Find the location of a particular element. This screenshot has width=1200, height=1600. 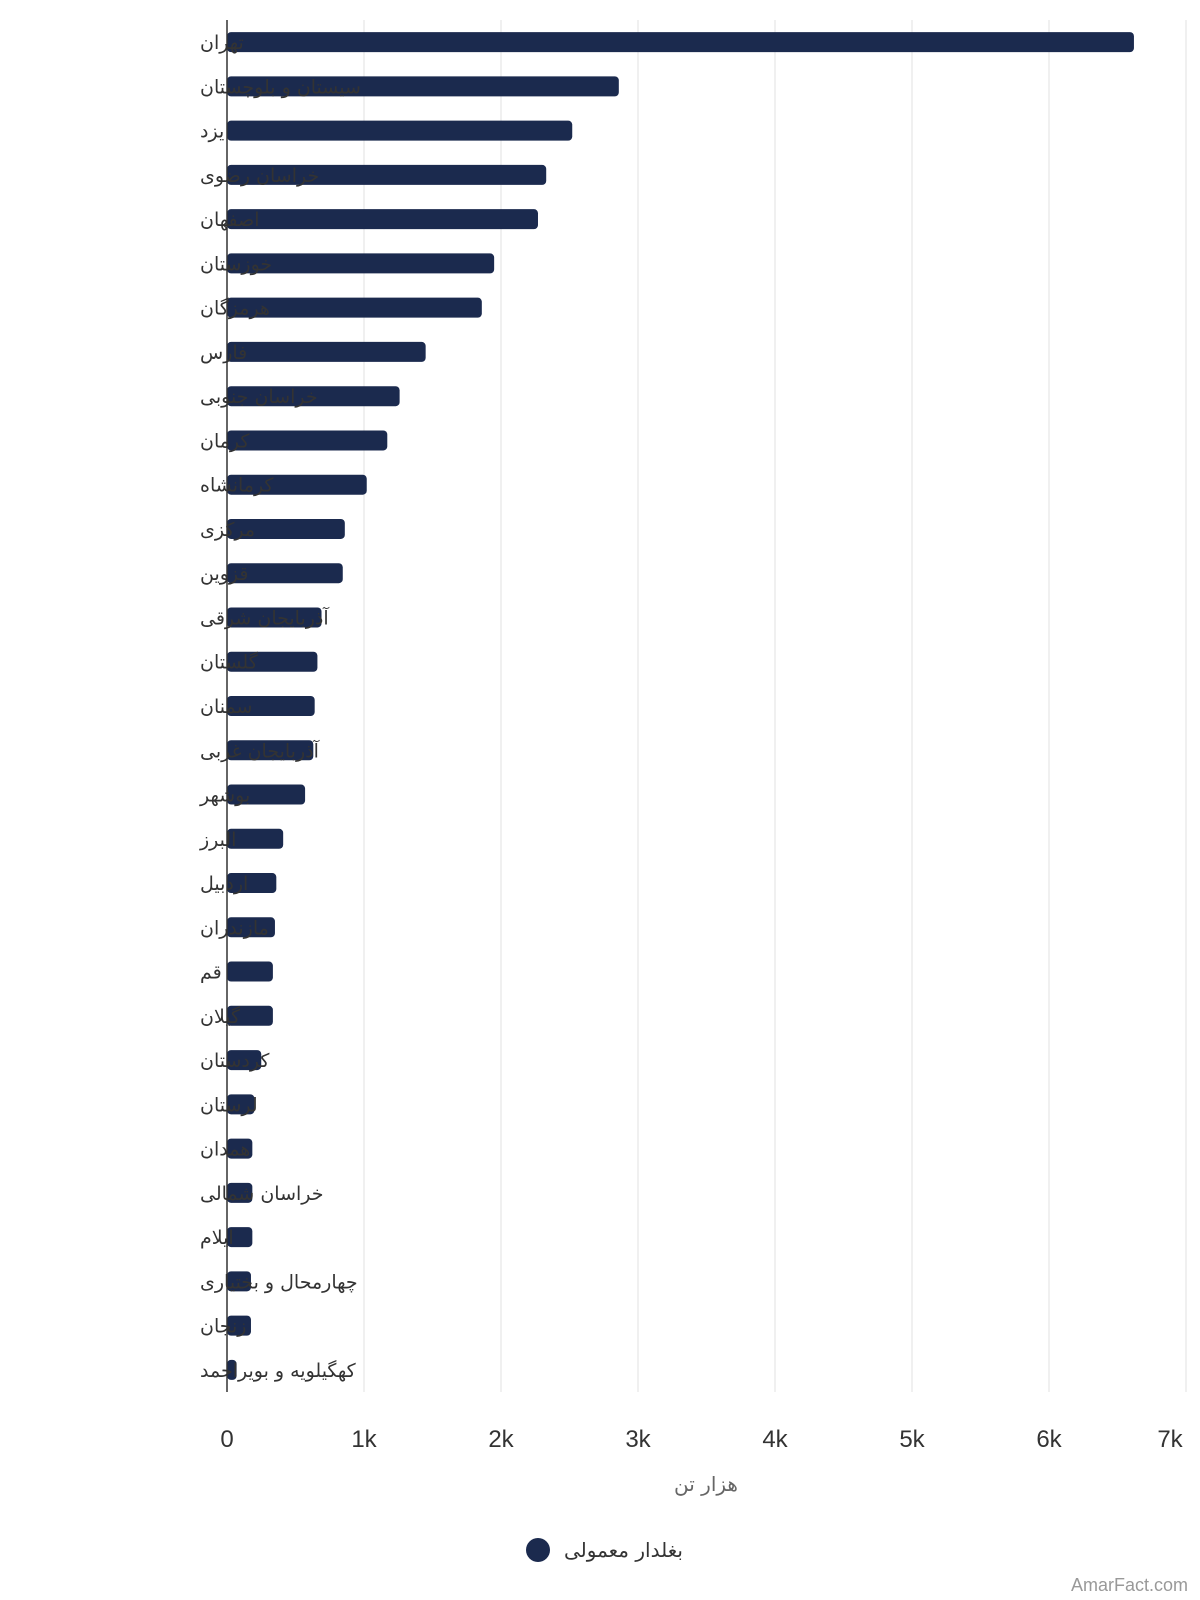

legend-marker is located at coordinates (538, 1550).